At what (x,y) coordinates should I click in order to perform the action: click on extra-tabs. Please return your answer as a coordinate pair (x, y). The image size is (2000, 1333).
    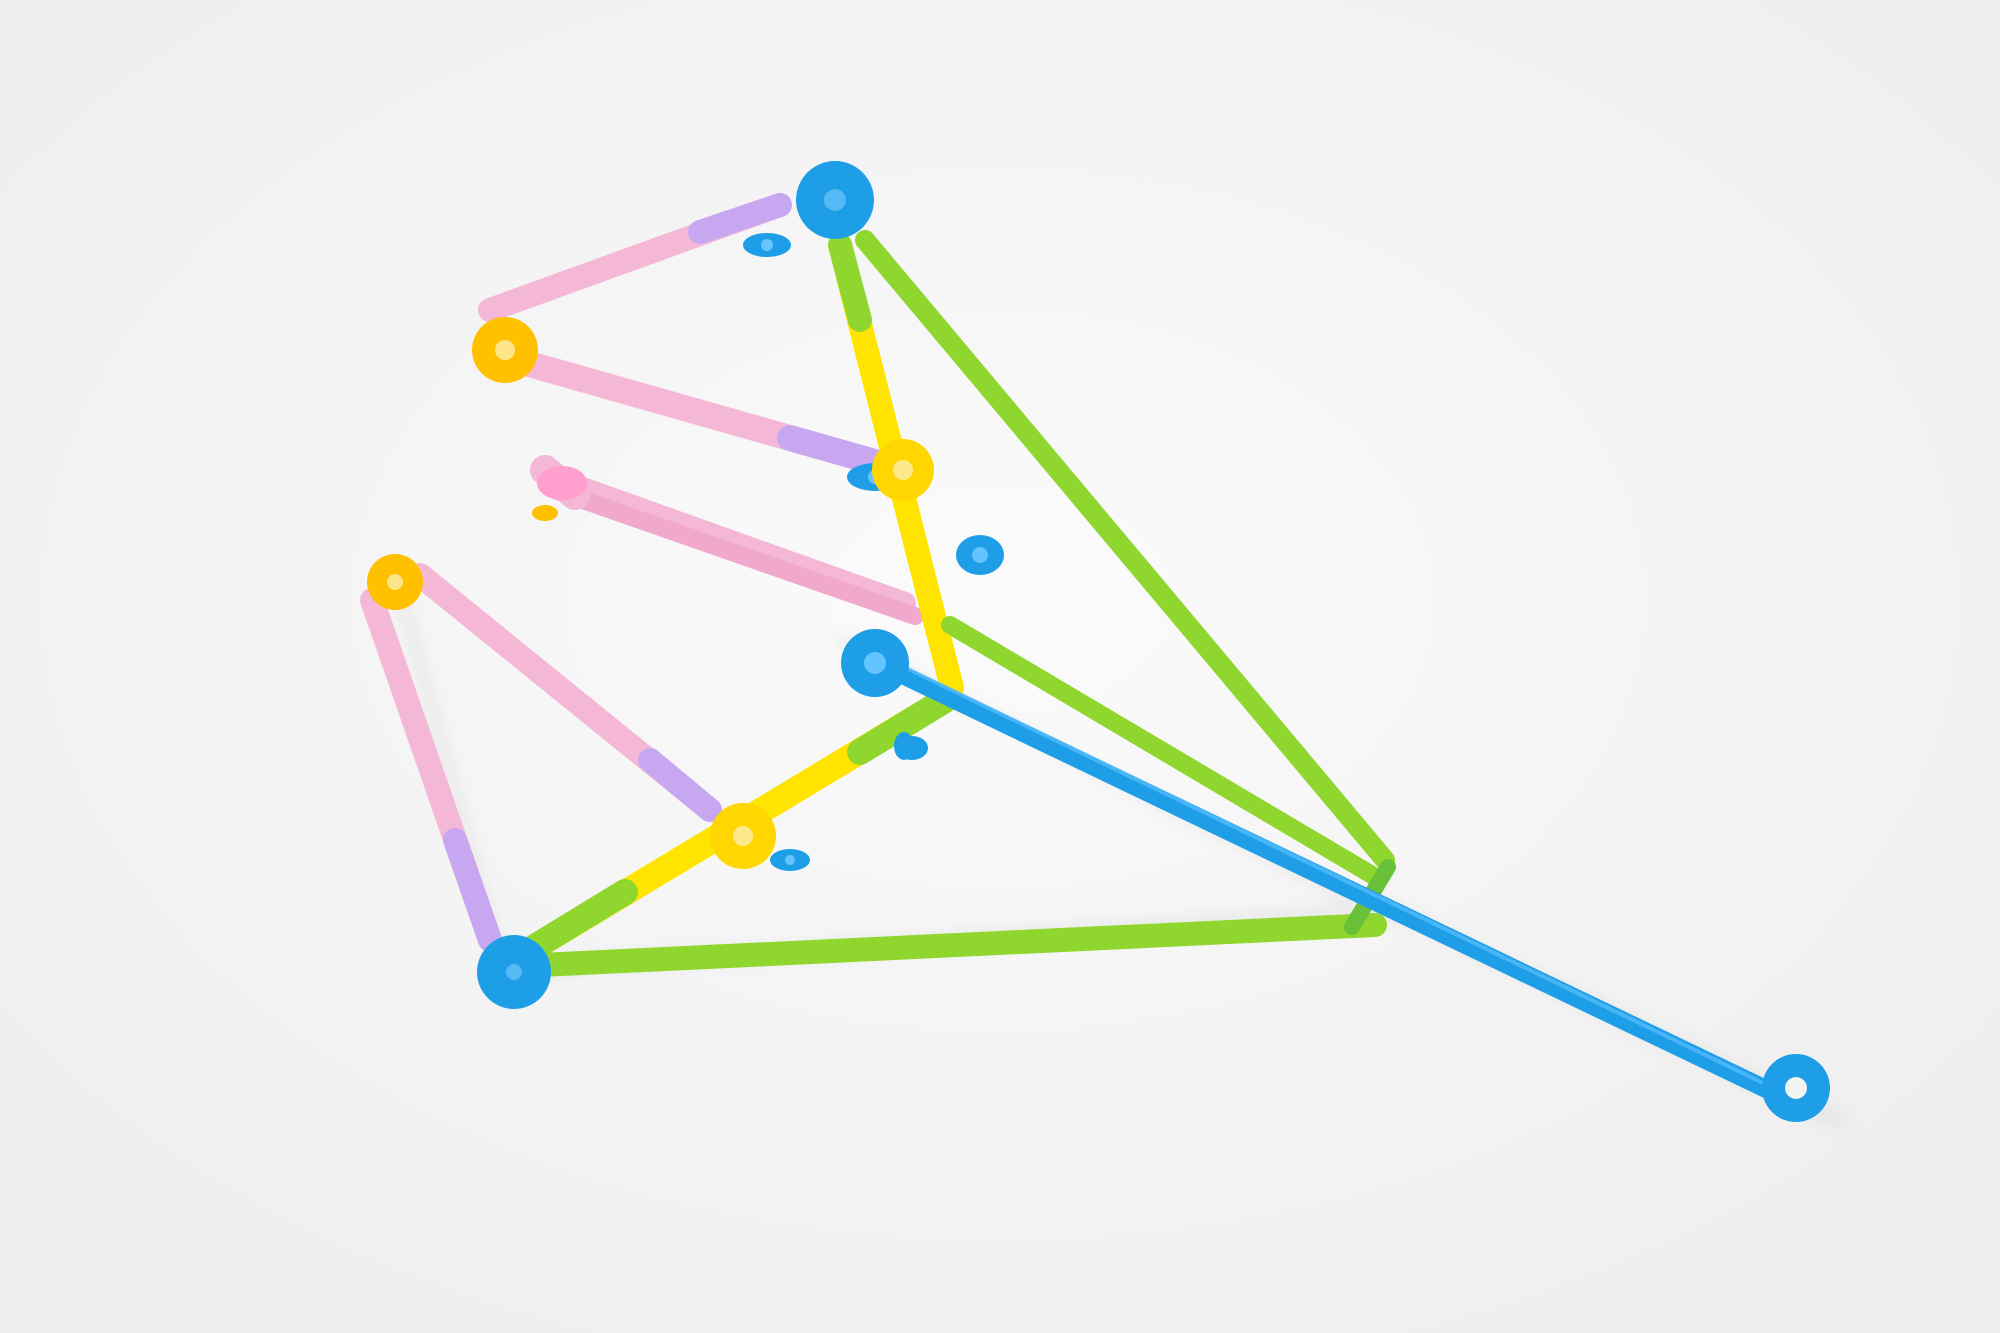
    Looking at the image, I should click on (723, 613).